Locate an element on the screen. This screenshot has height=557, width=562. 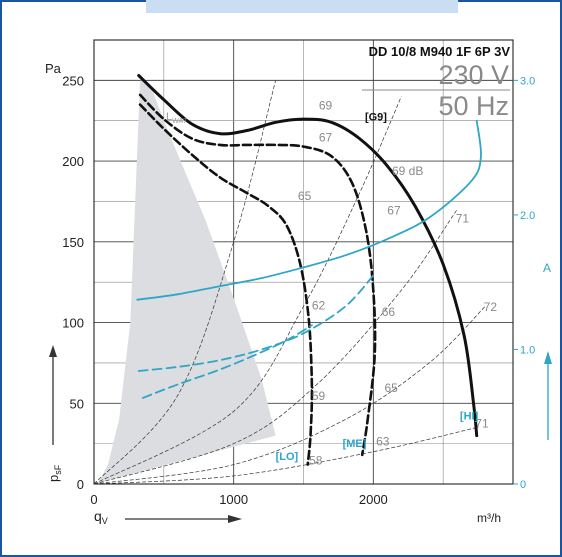
x-tick-labels: 0 1000 2000 is located at coordinates (238, 499).